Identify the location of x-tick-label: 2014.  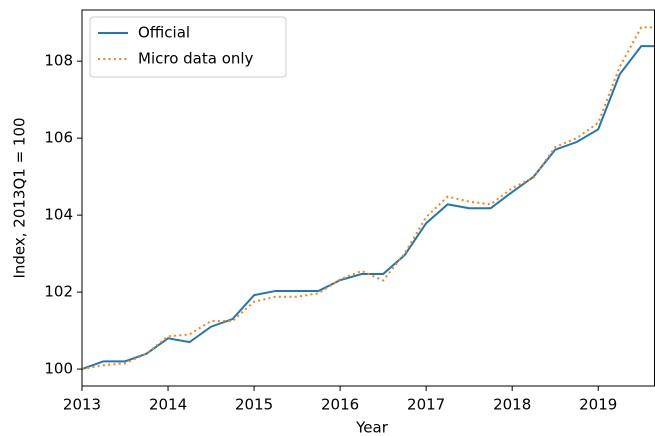
(168, 405).